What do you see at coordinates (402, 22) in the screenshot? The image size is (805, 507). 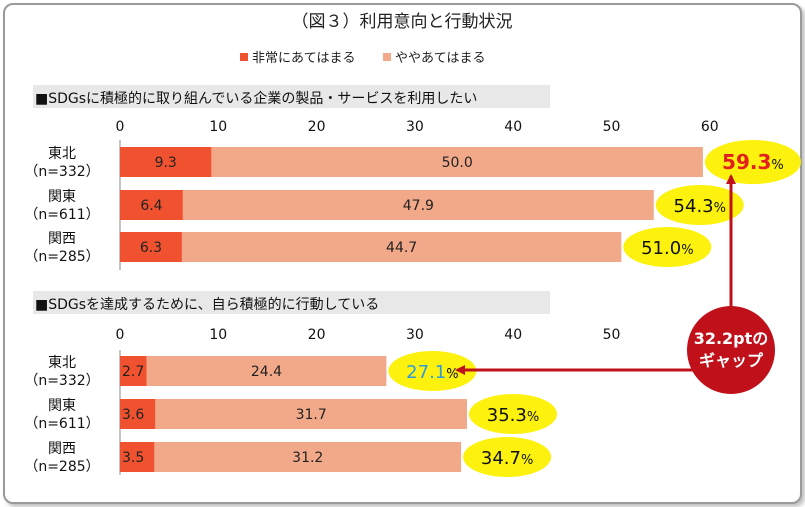 I see `chart-title: （図３）利用意向と行動状況` at bounding box center [402, 22].